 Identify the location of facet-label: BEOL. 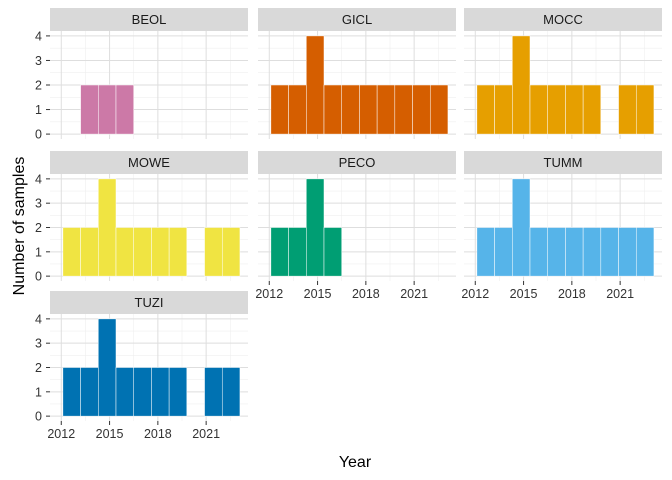
(149, 19).